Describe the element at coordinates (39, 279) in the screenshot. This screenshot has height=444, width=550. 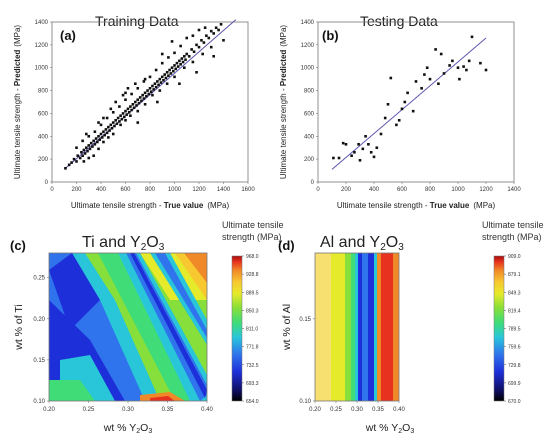
I see `c-ytick-label: 0.25` at that location.